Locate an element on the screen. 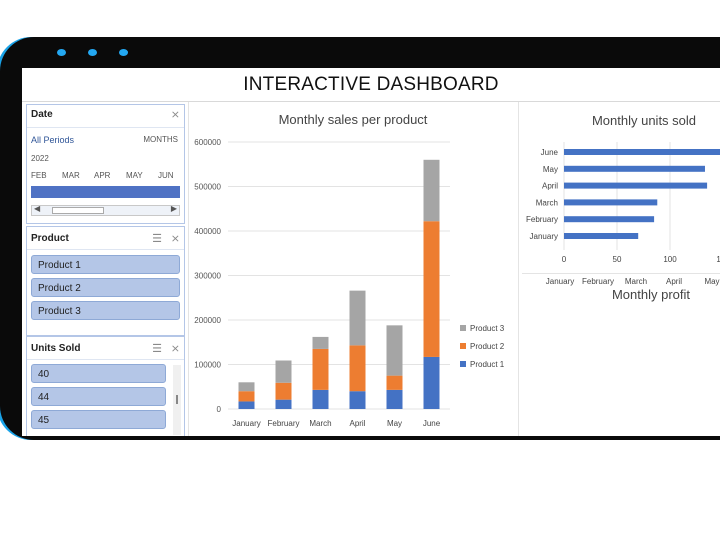  slicer-item-units-40: 40 is located at coordinates (98, 373).